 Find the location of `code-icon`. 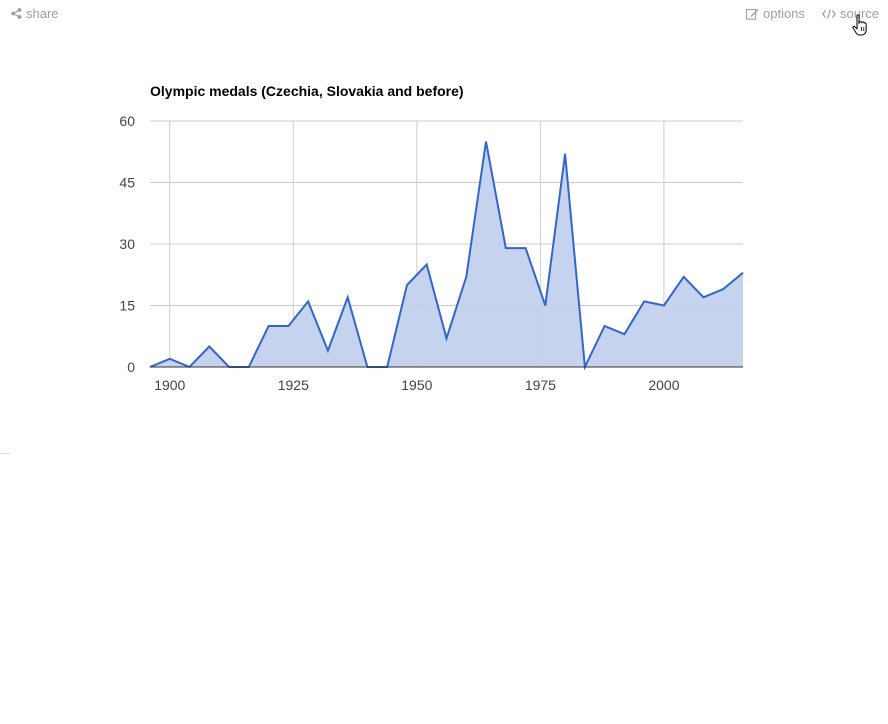

code-icon is located at coordinates (829, 13).